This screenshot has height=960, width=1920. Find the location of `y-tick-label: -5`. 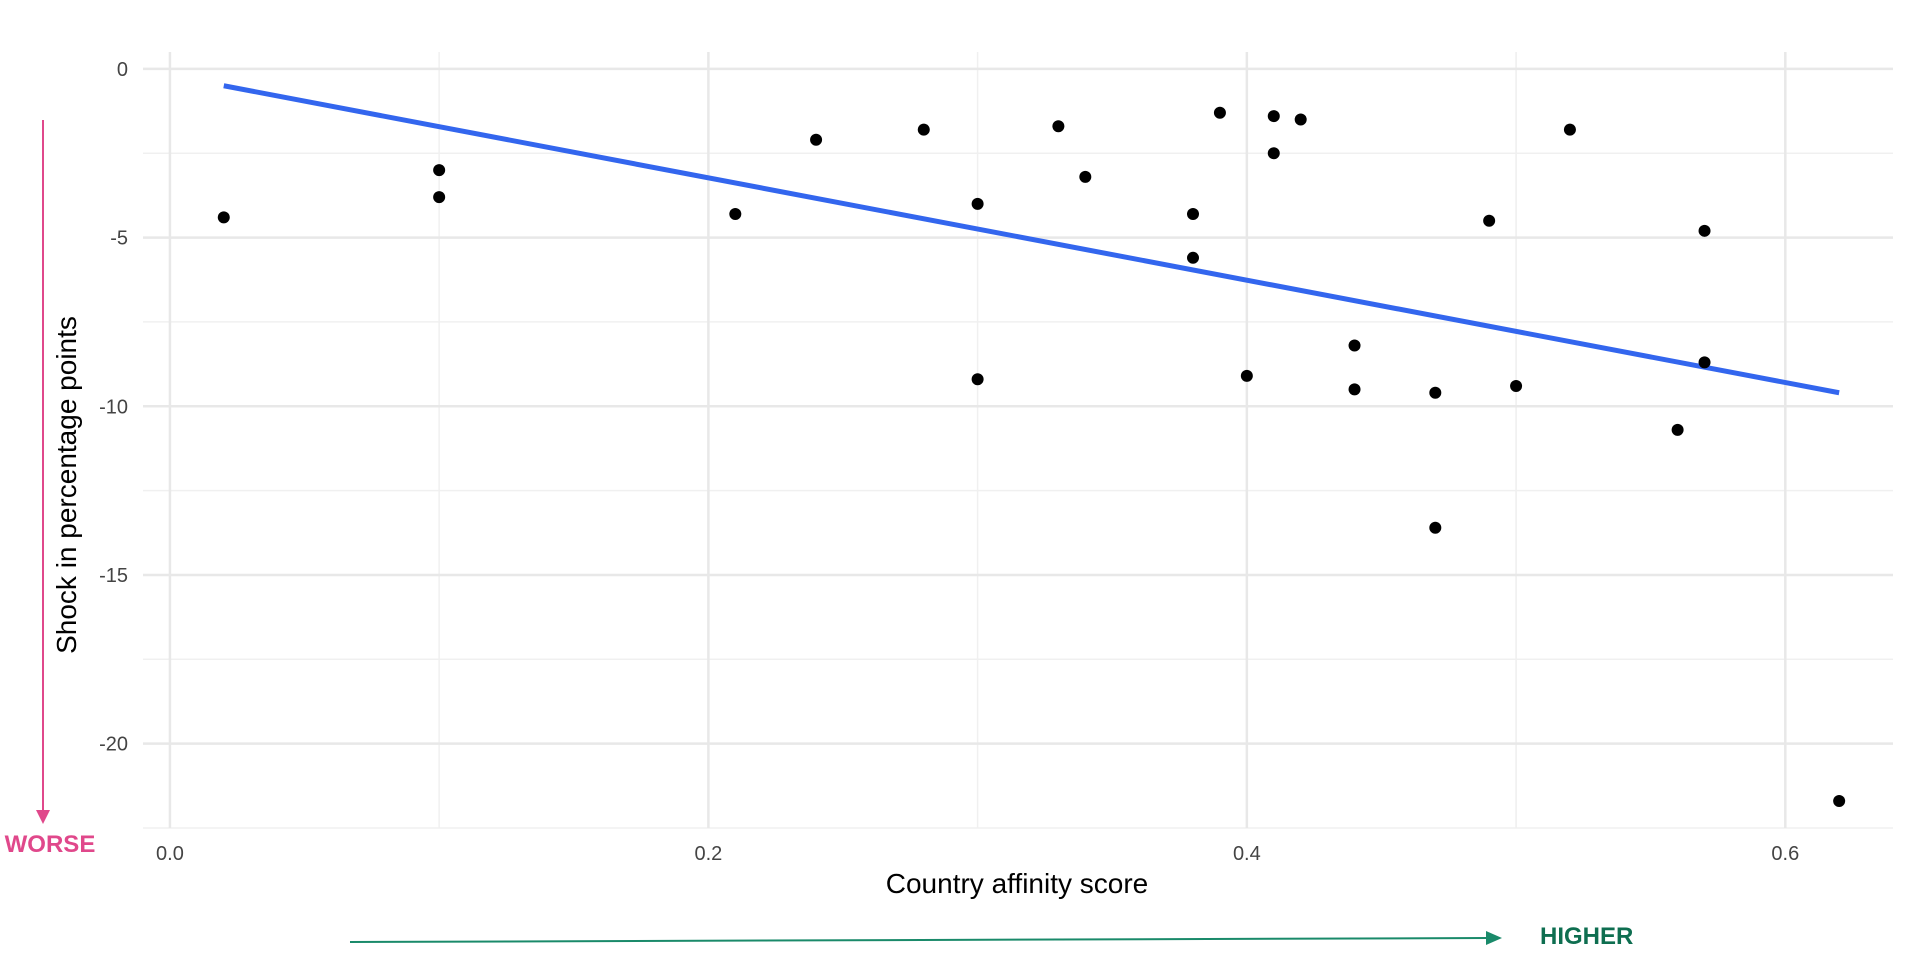

y-tick-label: -5 is located at coordinates (119, 239).